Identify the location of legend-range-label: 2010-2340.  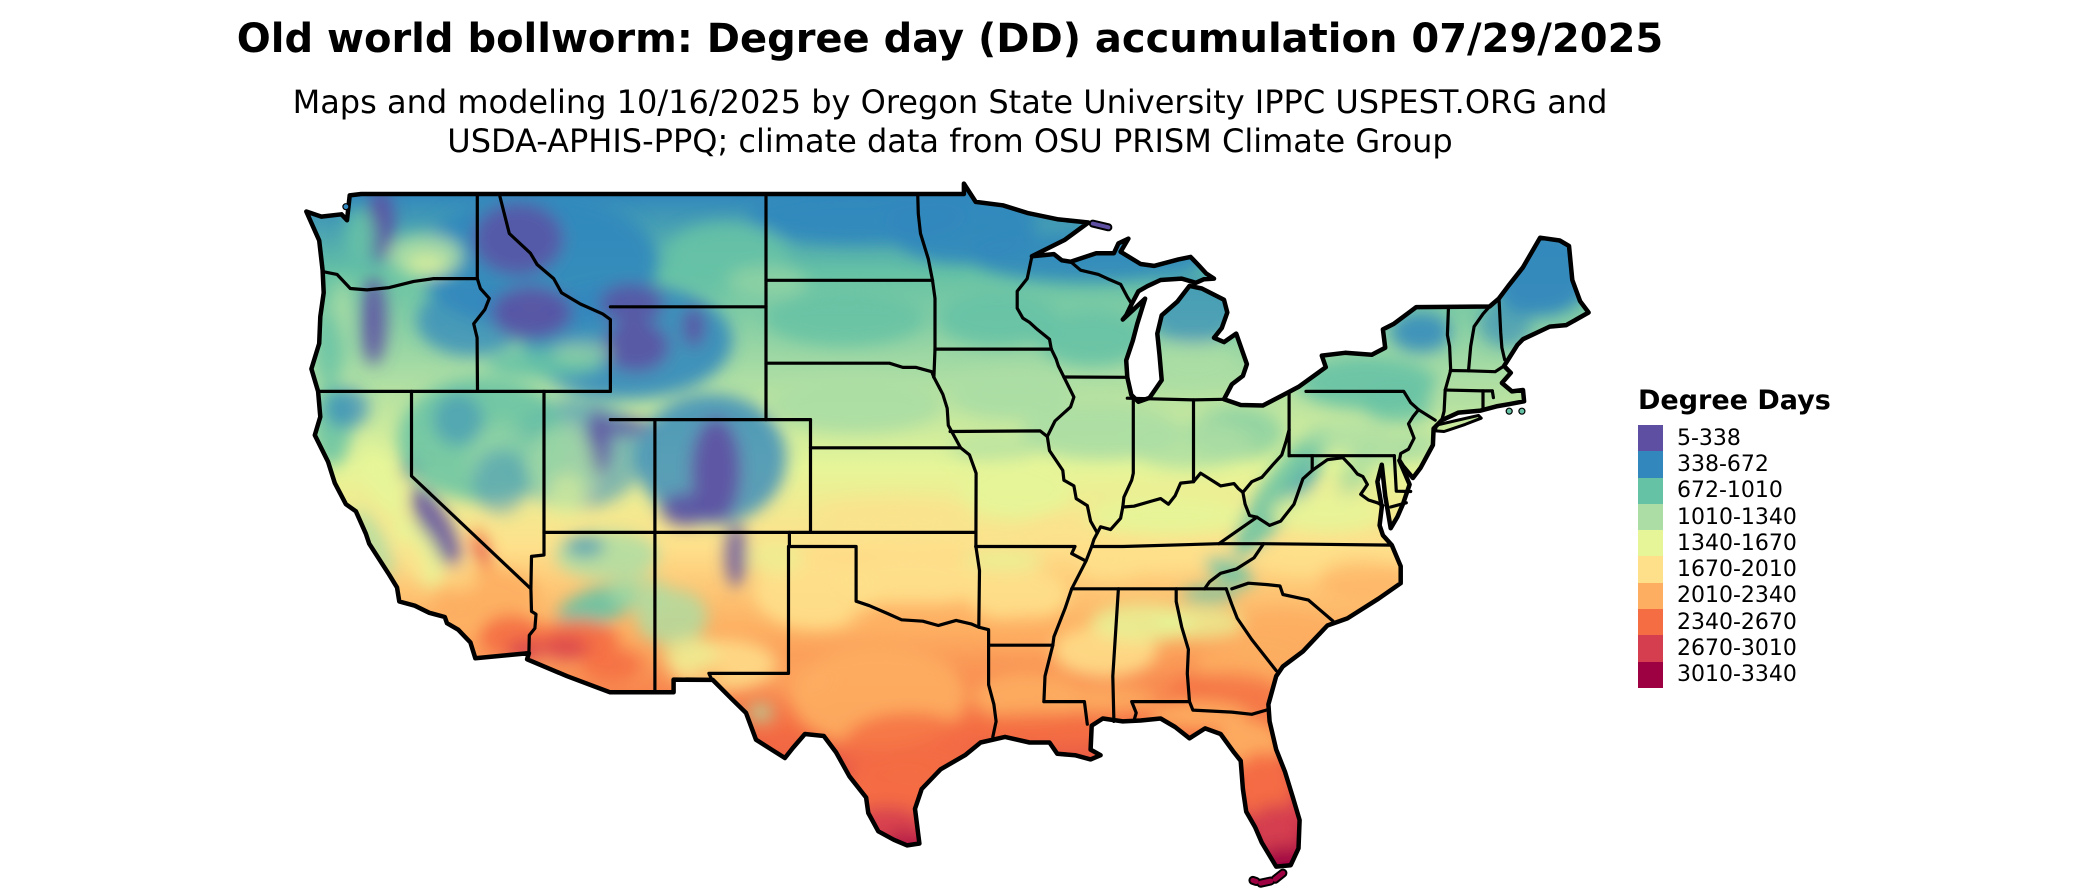
(1737, 596).